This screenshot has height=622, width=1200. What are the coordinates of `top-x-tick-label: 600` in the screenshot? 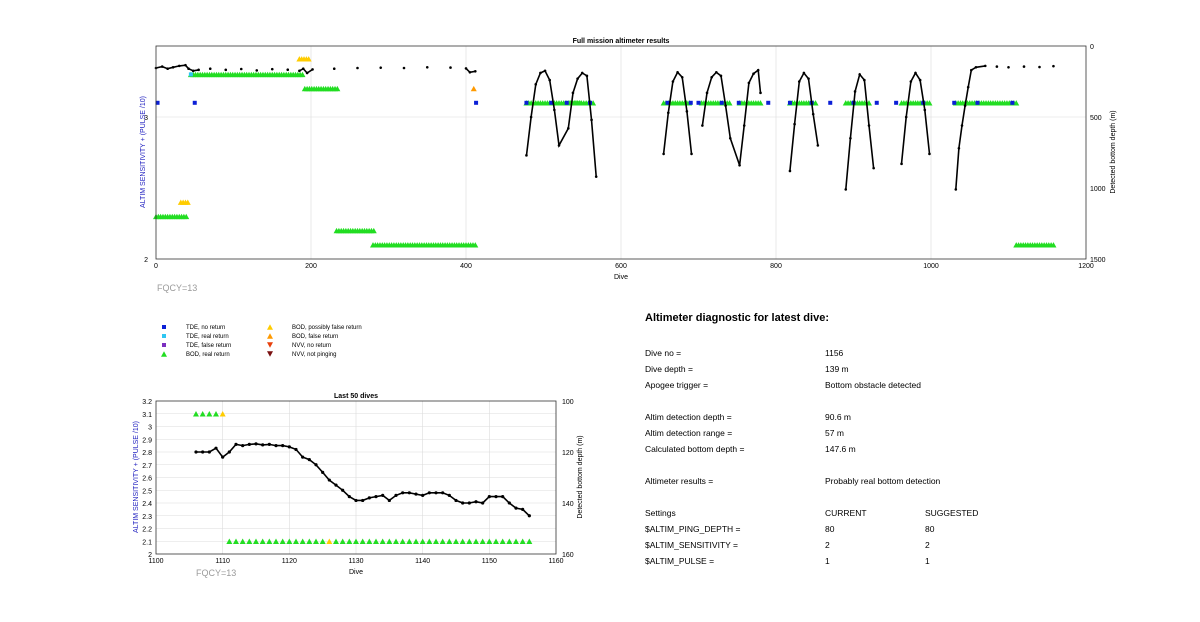 It's located at (621, 266).